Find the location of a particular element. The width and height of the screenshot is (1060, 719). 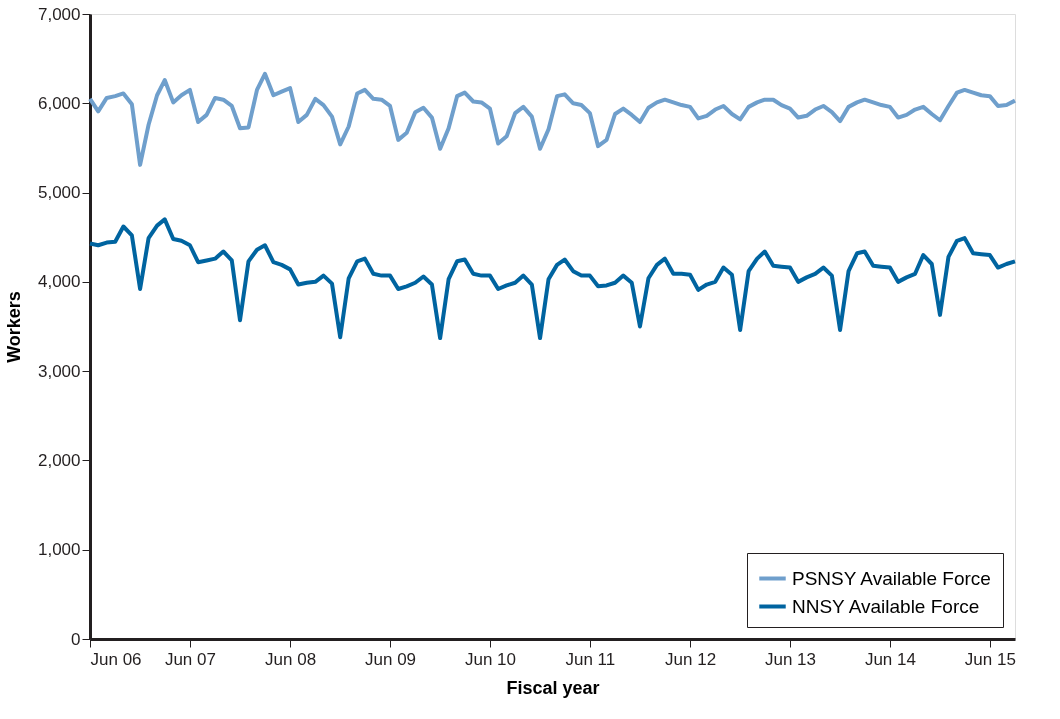

y-tick-label: 4,000 is located at coordinates (59, 282).